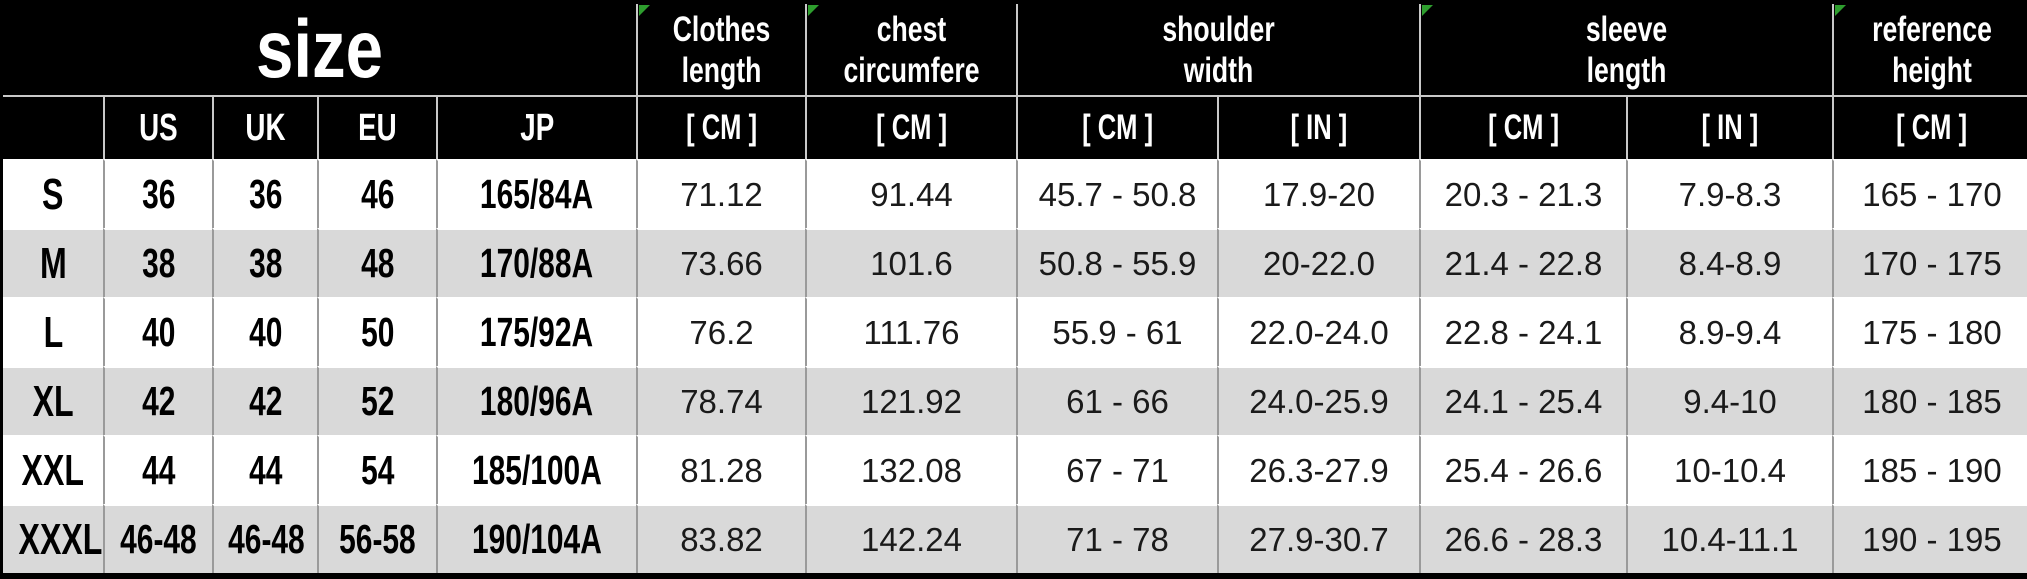  What do you see at coordinates (1929, 128) in the screenshot?
I see `unit-reference-cm: [ CM ]` at bounding box center [1929, 128].